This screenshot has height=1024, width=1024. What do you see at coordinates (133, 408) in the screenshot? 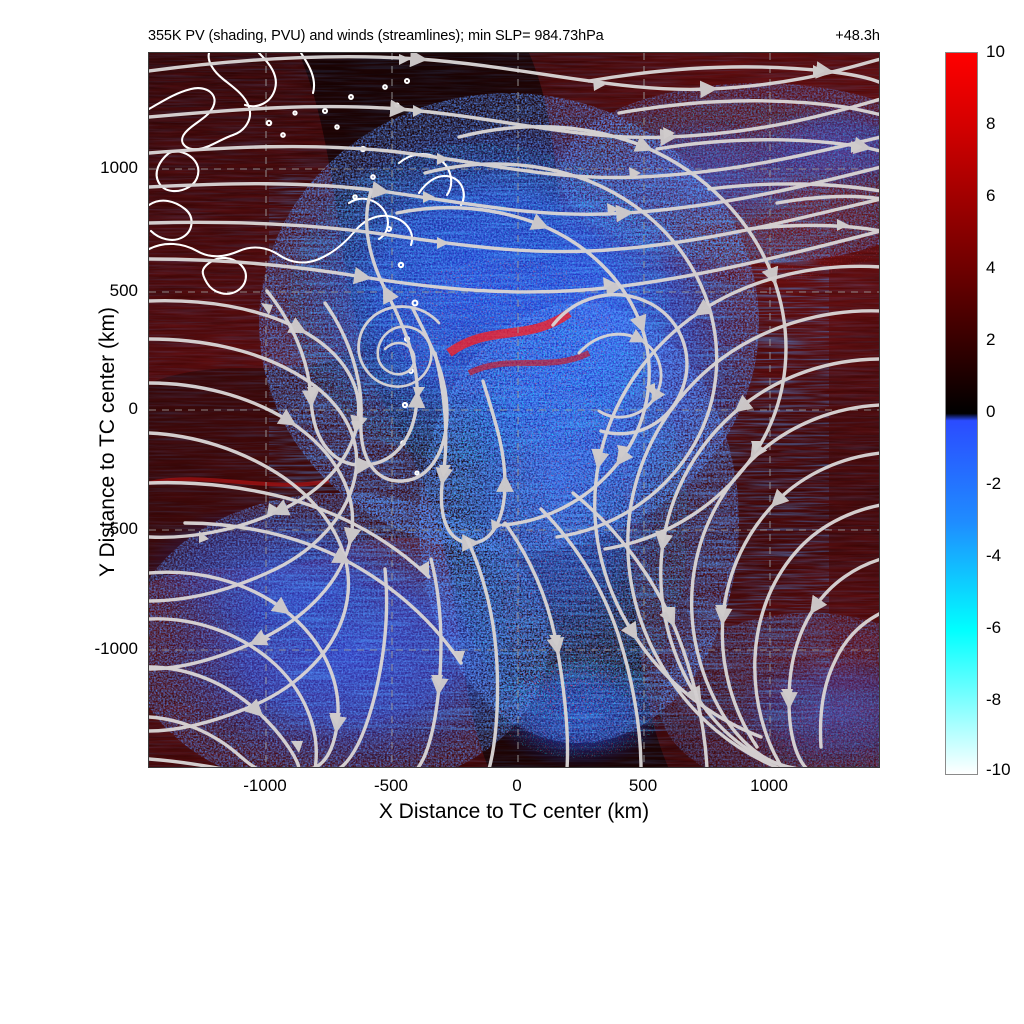
I see `ytick-label-2: 0` at bounding box center [133, 408].